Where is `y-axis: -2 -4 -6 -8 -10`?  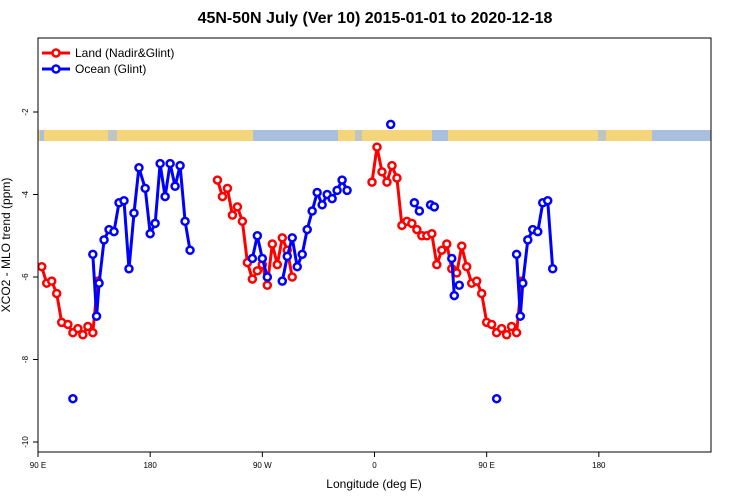 y-axis: -2 -4 -6 -8 -10 is located at coordinates (29, 278).